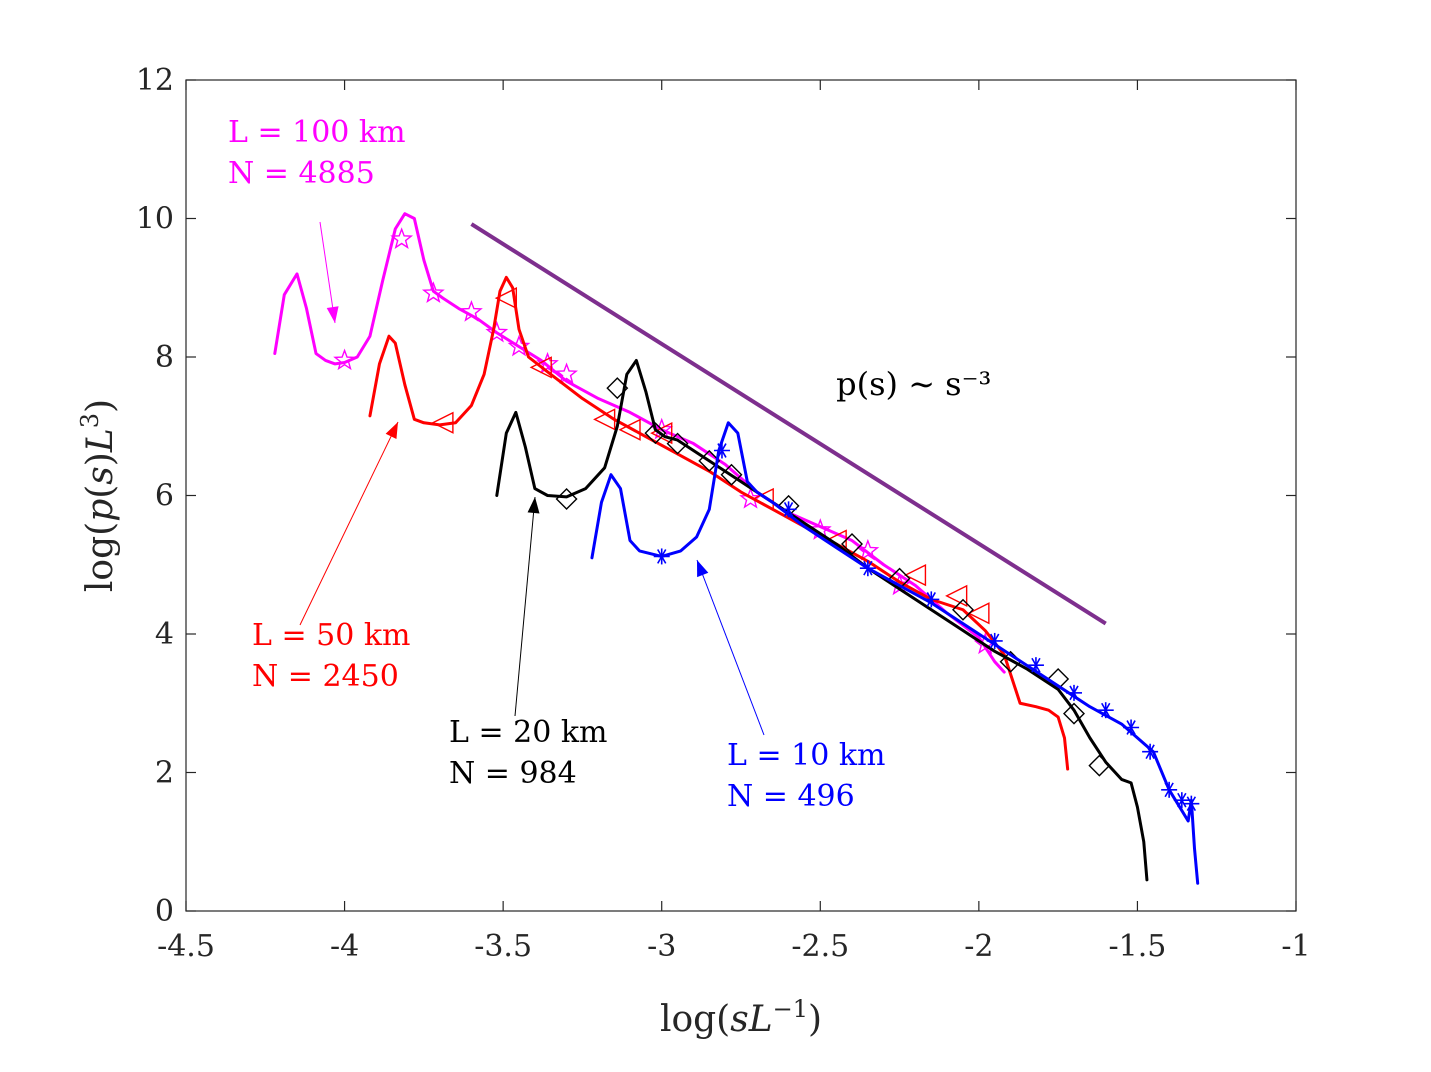 The height and width of the screenshot is (1072, 1431). What do you see at coordinates (155, 80) in the screenshot?
I see `y-tick-label: 12` at bounding box center [155, 80].